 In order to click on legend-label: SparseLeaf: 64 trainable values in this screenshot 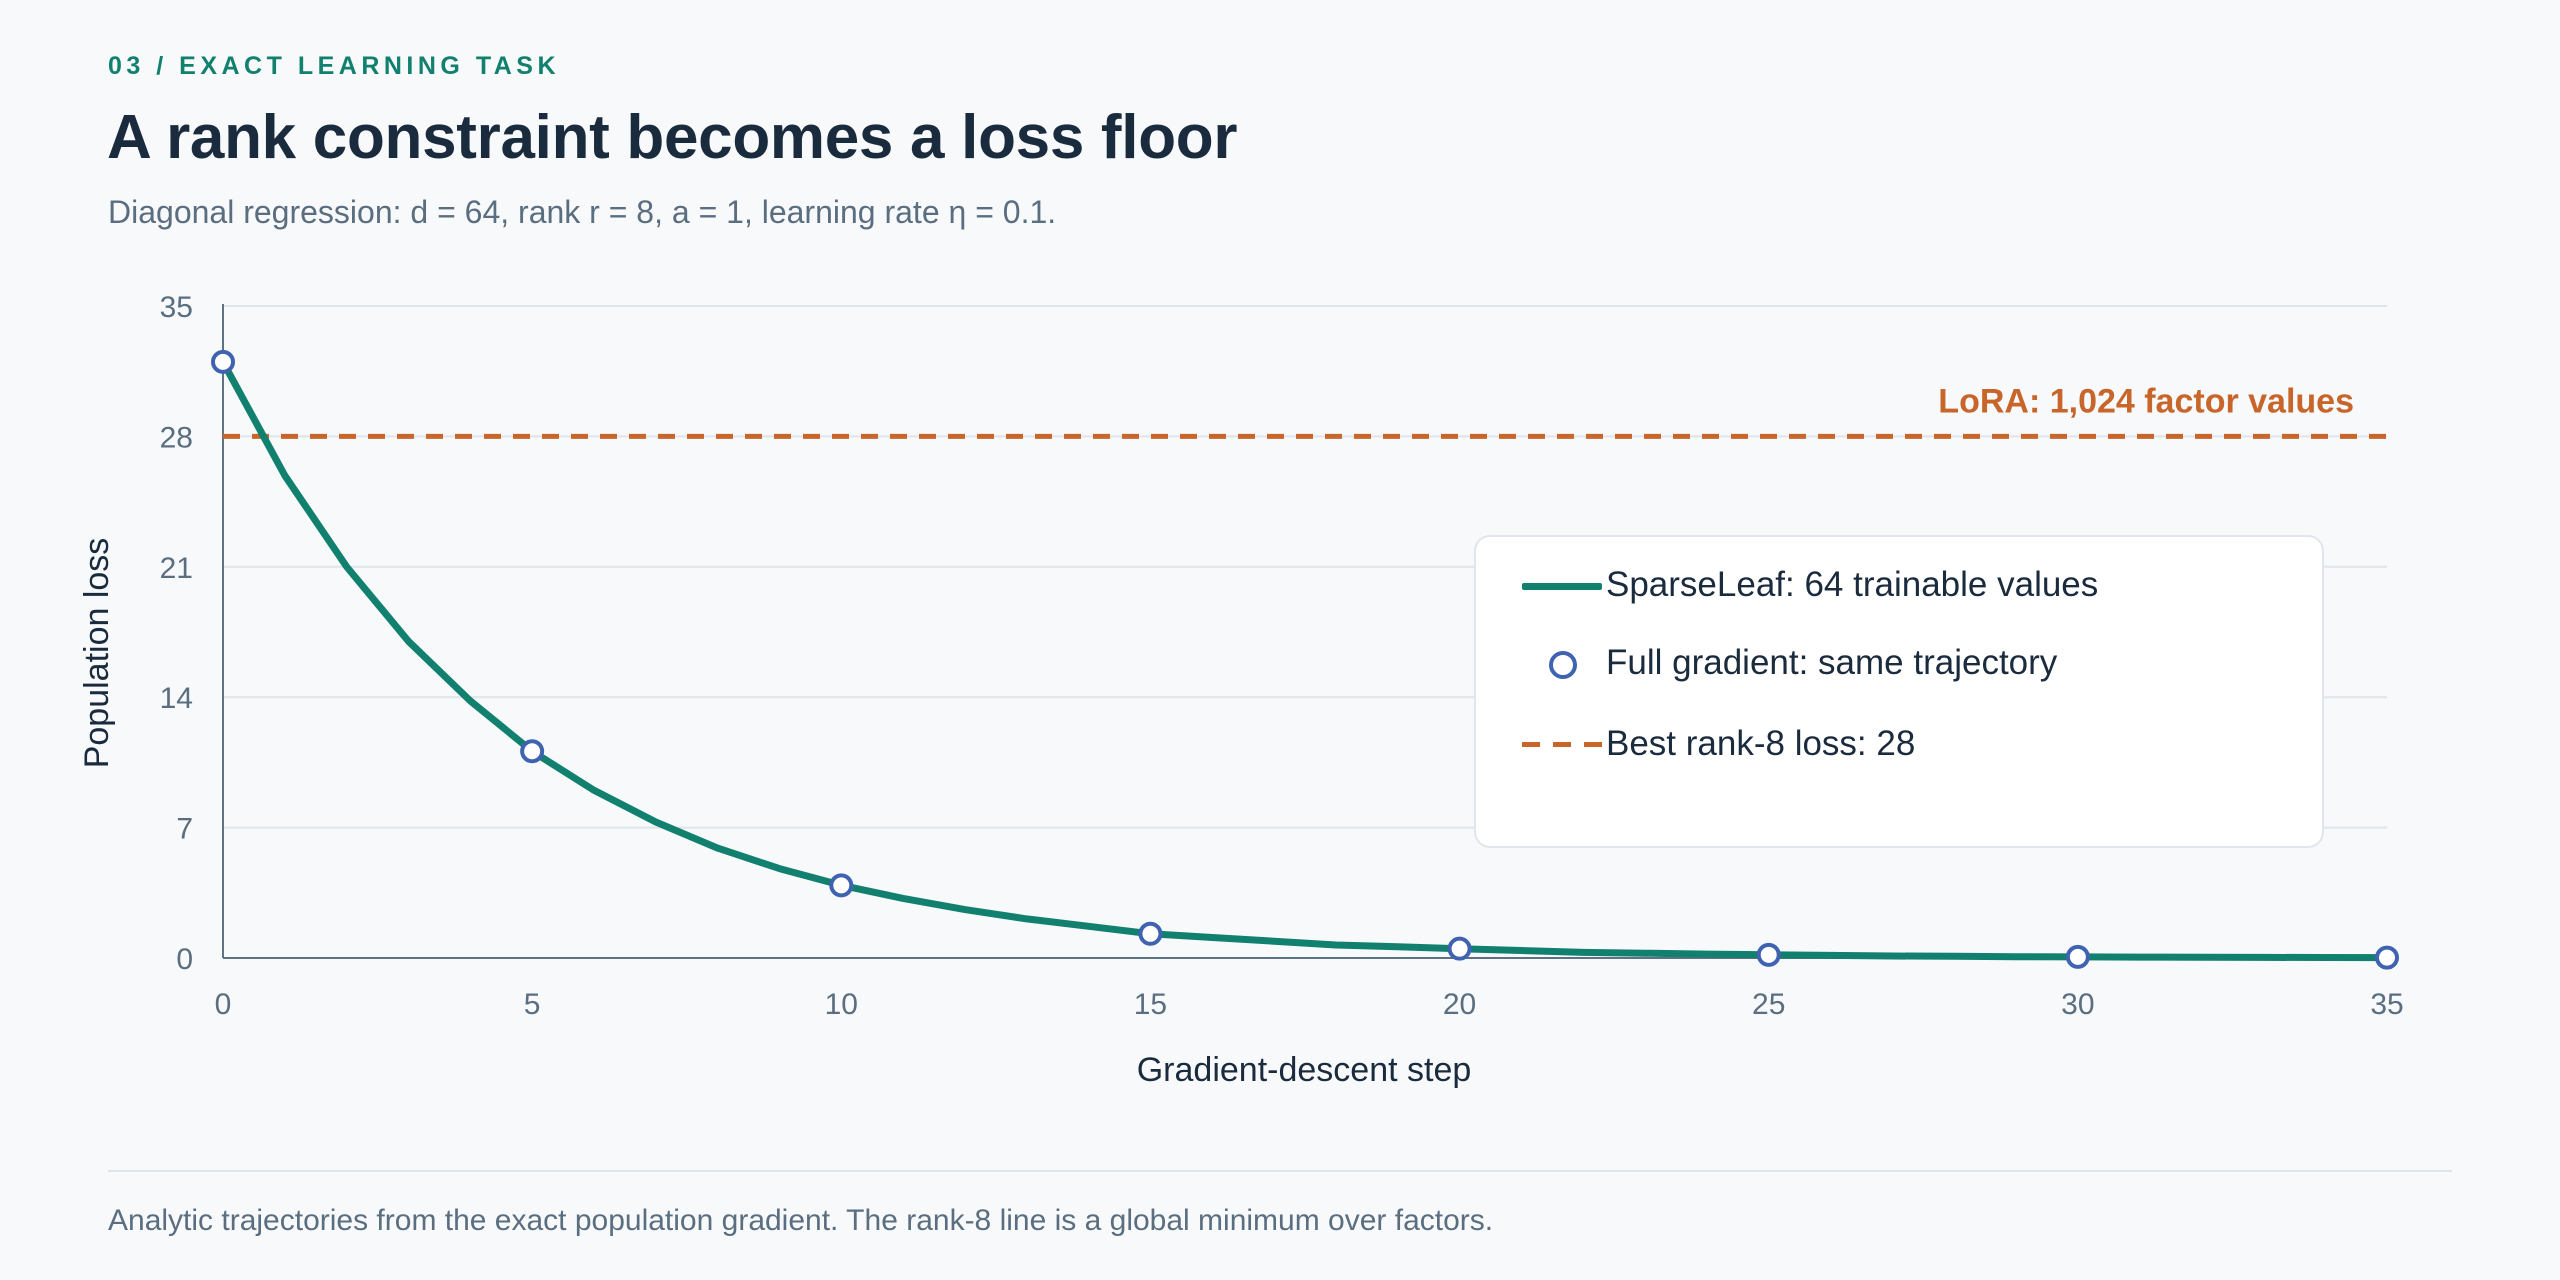, I will do `click(1852, 584)`.